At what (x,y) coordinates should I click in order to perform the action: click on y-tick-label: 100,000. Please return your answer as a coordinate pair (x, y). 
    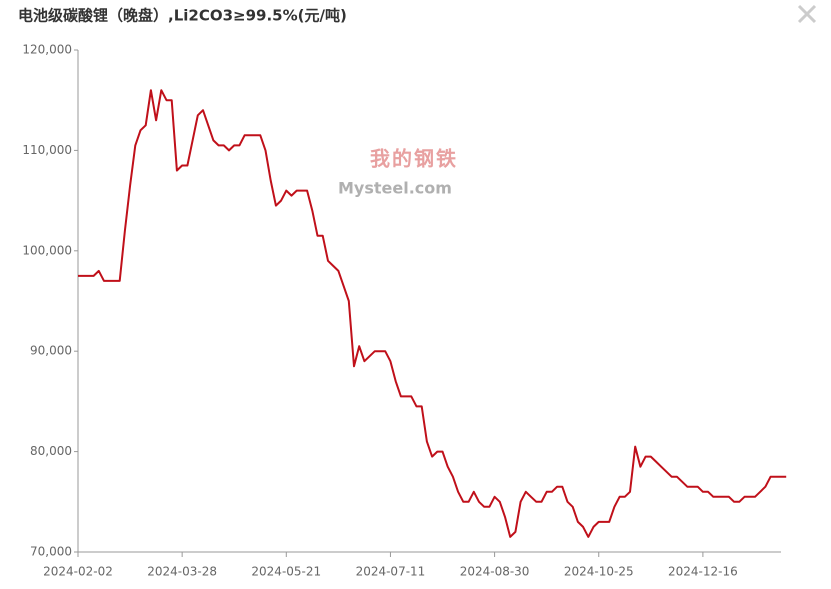
    Looking at the image, I should click on (47, 250).